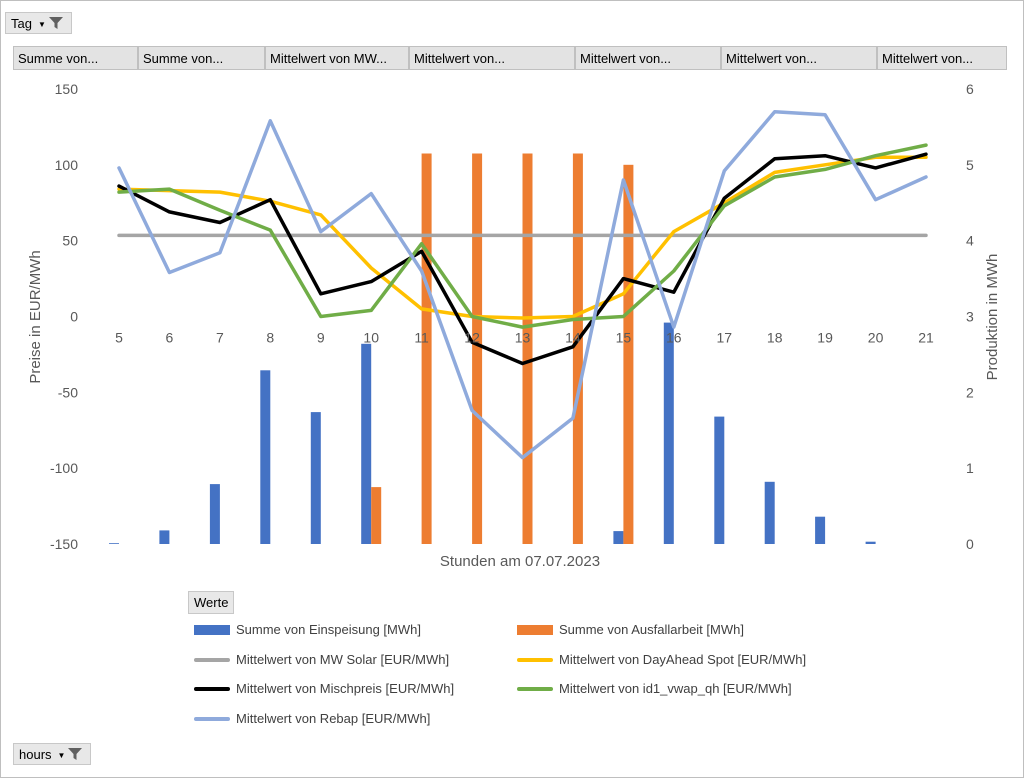  What do you see at coordinates (74, 317) in the screenshot?
I see `y-left-tick-label: 0` at bounding box center [74, 317].